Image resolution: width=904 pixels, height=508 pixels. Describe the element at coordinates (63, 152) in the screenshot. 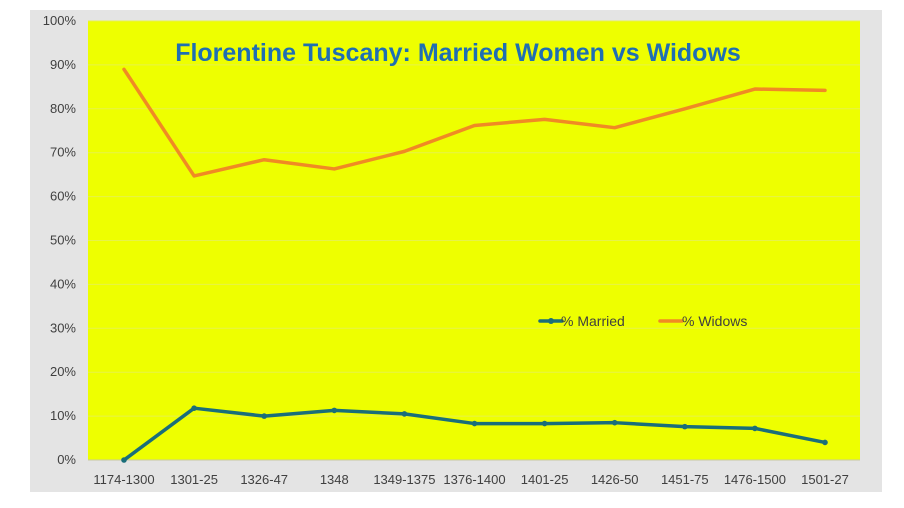

I see `y-tick-label: 70%` at that location.